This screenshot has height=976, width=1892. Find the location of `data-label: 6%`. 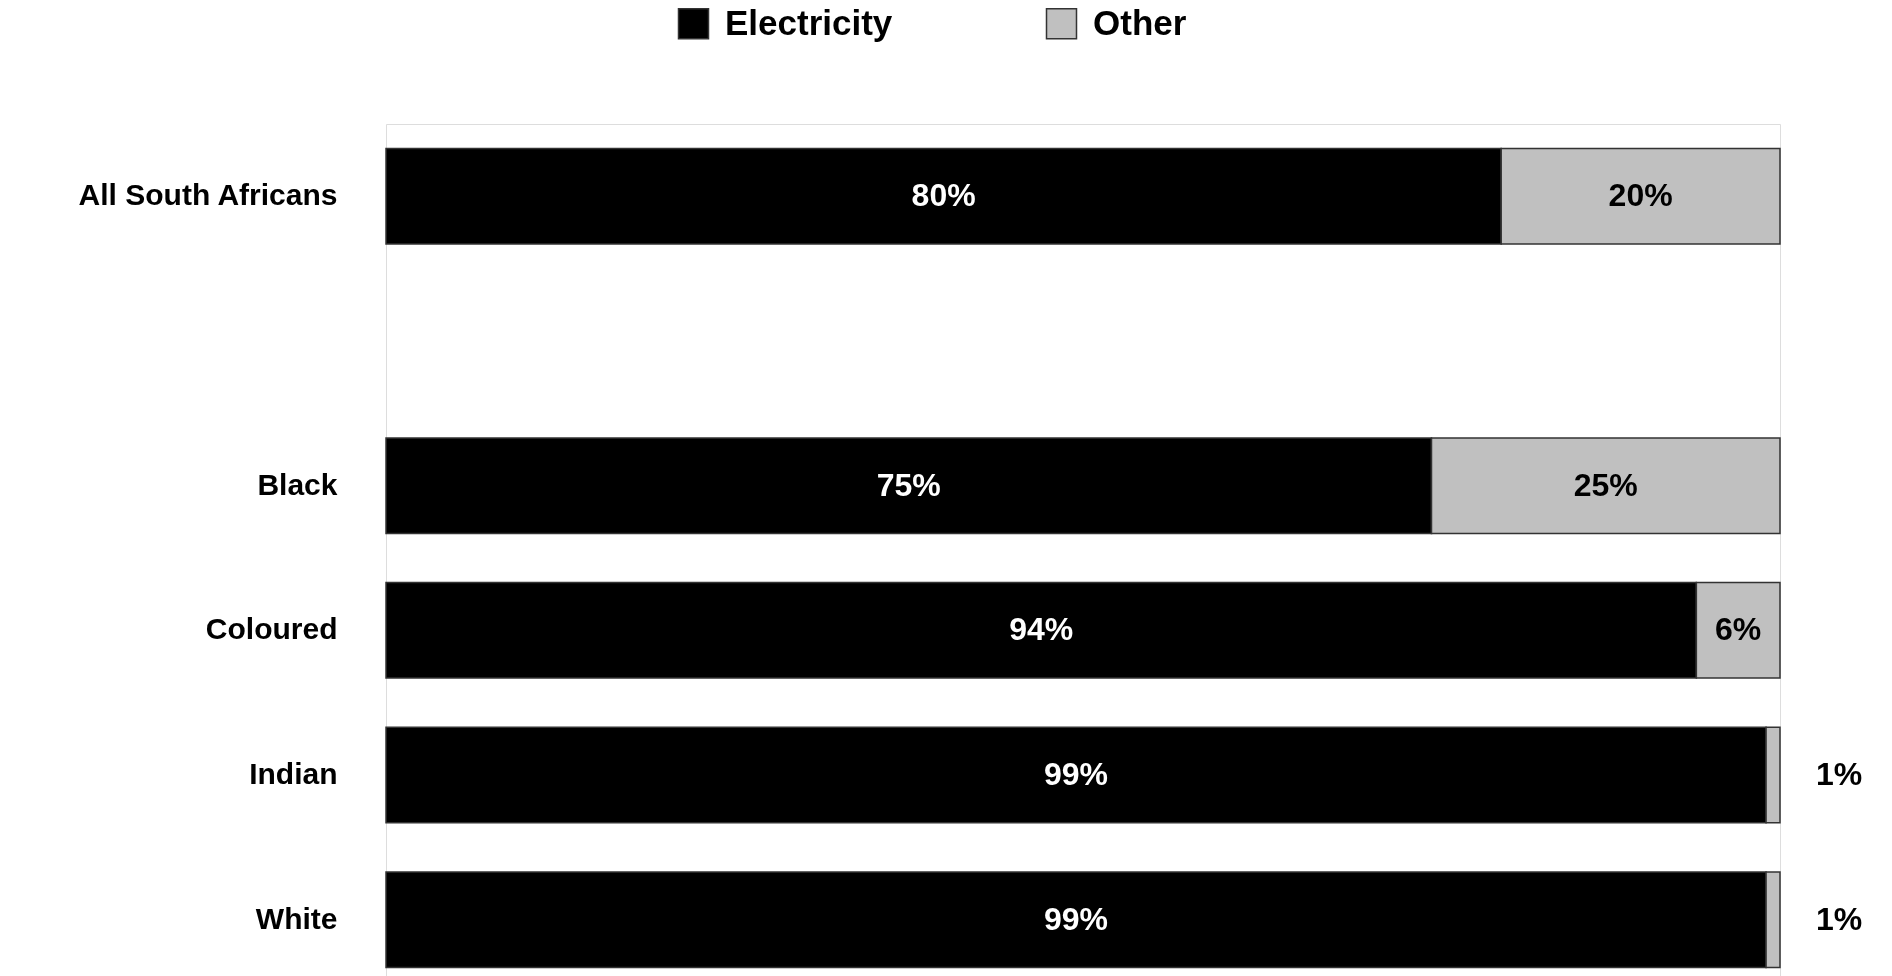

data-label: 6% is located at coordinates (1738, 629).